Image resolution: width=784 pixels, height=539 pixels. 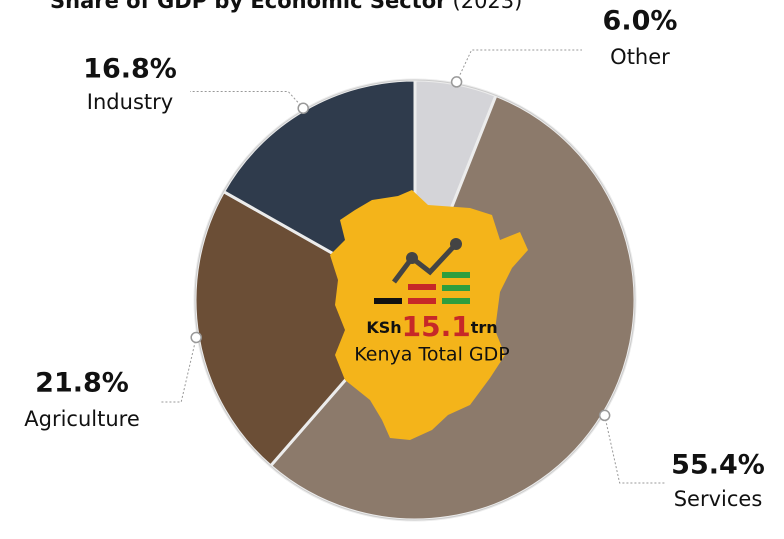 I want to click on chart-title: Share of GDP by Economic Sector (2023), so click(x=286, y=6).